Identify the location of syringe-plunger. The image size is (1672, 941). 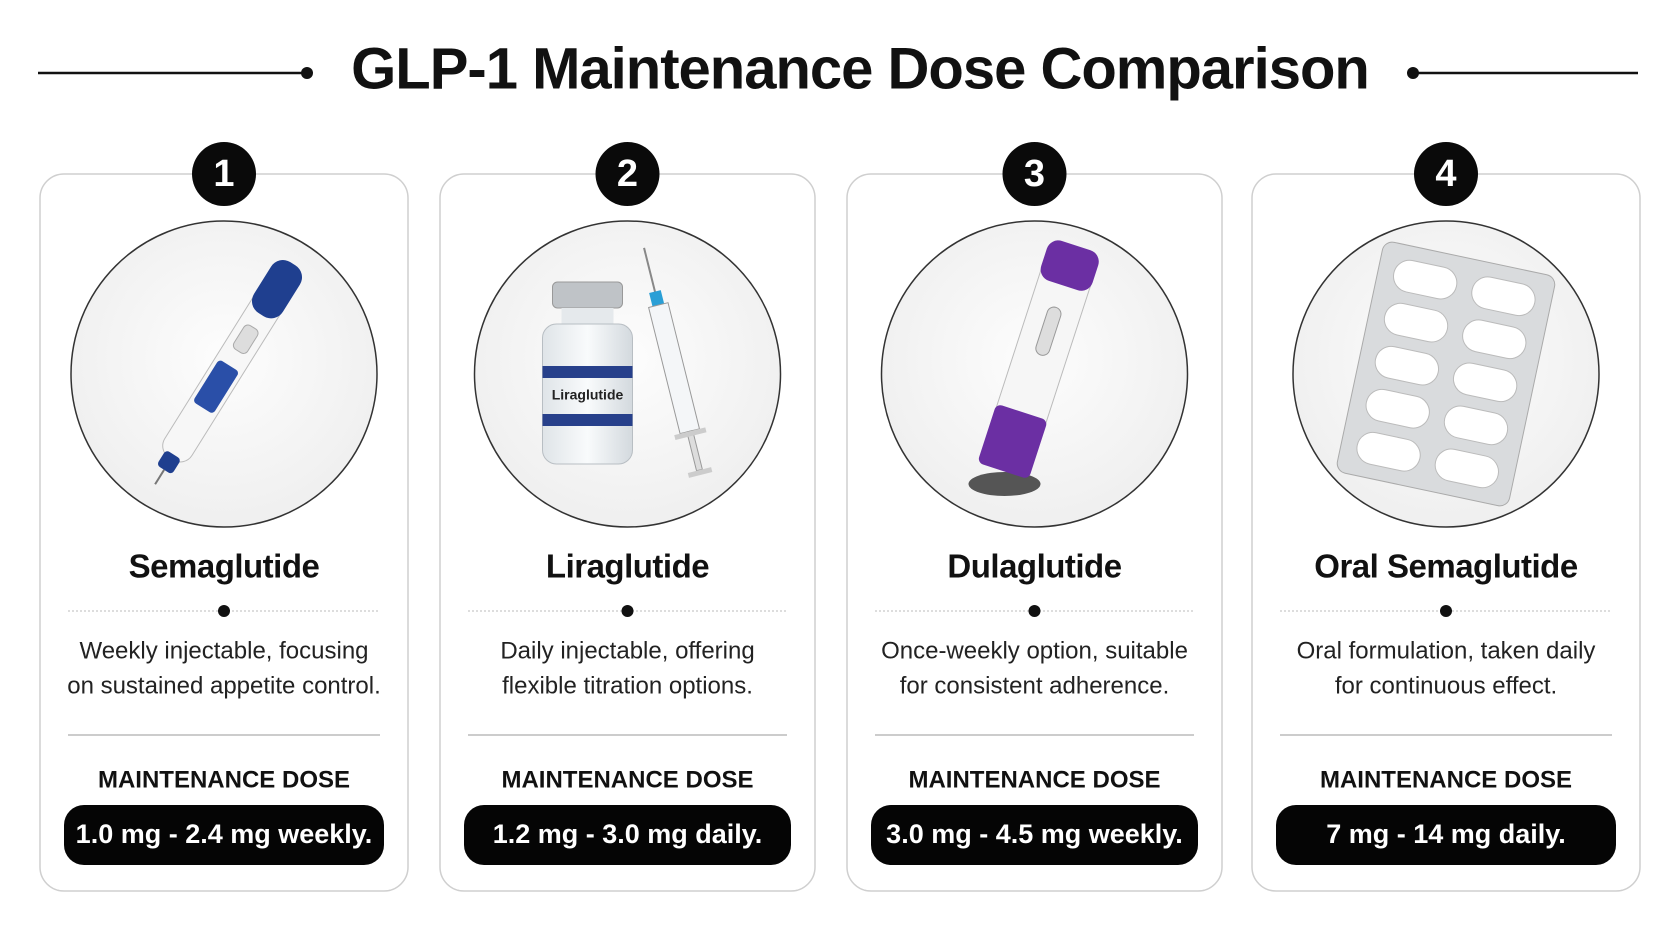
(694, 450).